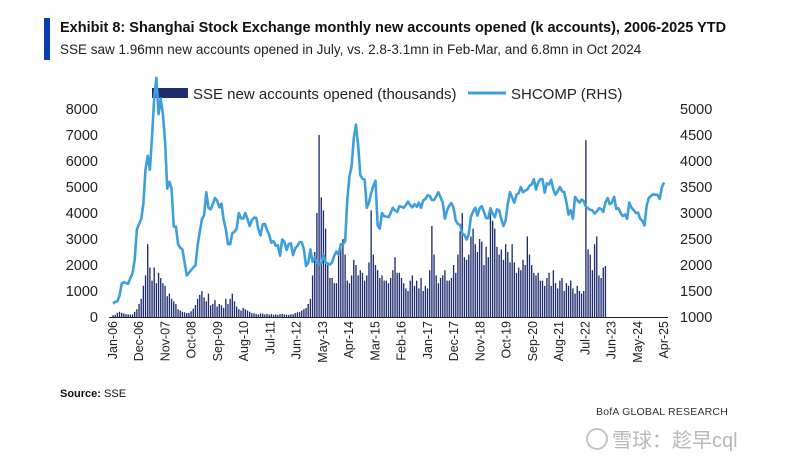 The width and height of the screenshot is (800, 462). I want to click on x-tick-label: Oct-19, so click(507, 340).